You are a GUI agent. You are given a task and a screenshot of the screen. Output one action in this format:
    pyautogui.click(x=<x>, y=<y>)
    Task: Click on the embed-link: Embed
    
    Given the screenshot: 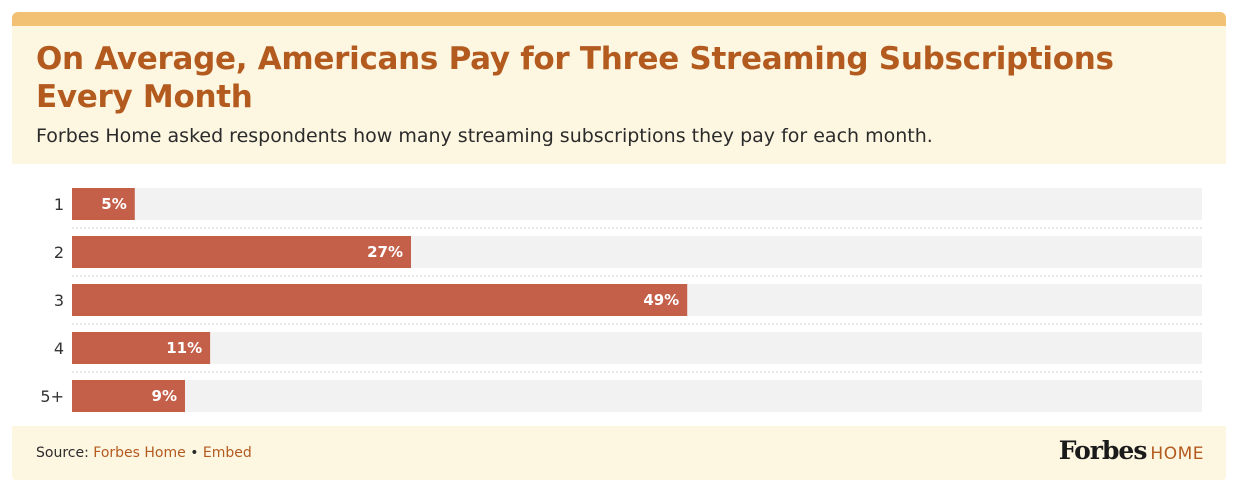 What is the action you would take?
    pyautogui.click(x=227, y=453)
    